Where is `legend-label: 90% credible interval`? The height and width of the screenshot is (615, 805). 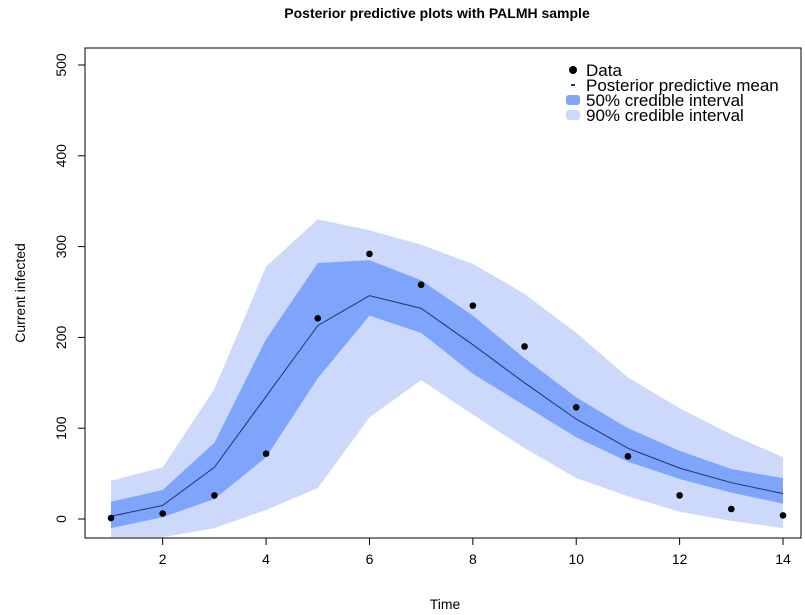 legend-label: 90% credible interval is located at coordinates (665, 115).